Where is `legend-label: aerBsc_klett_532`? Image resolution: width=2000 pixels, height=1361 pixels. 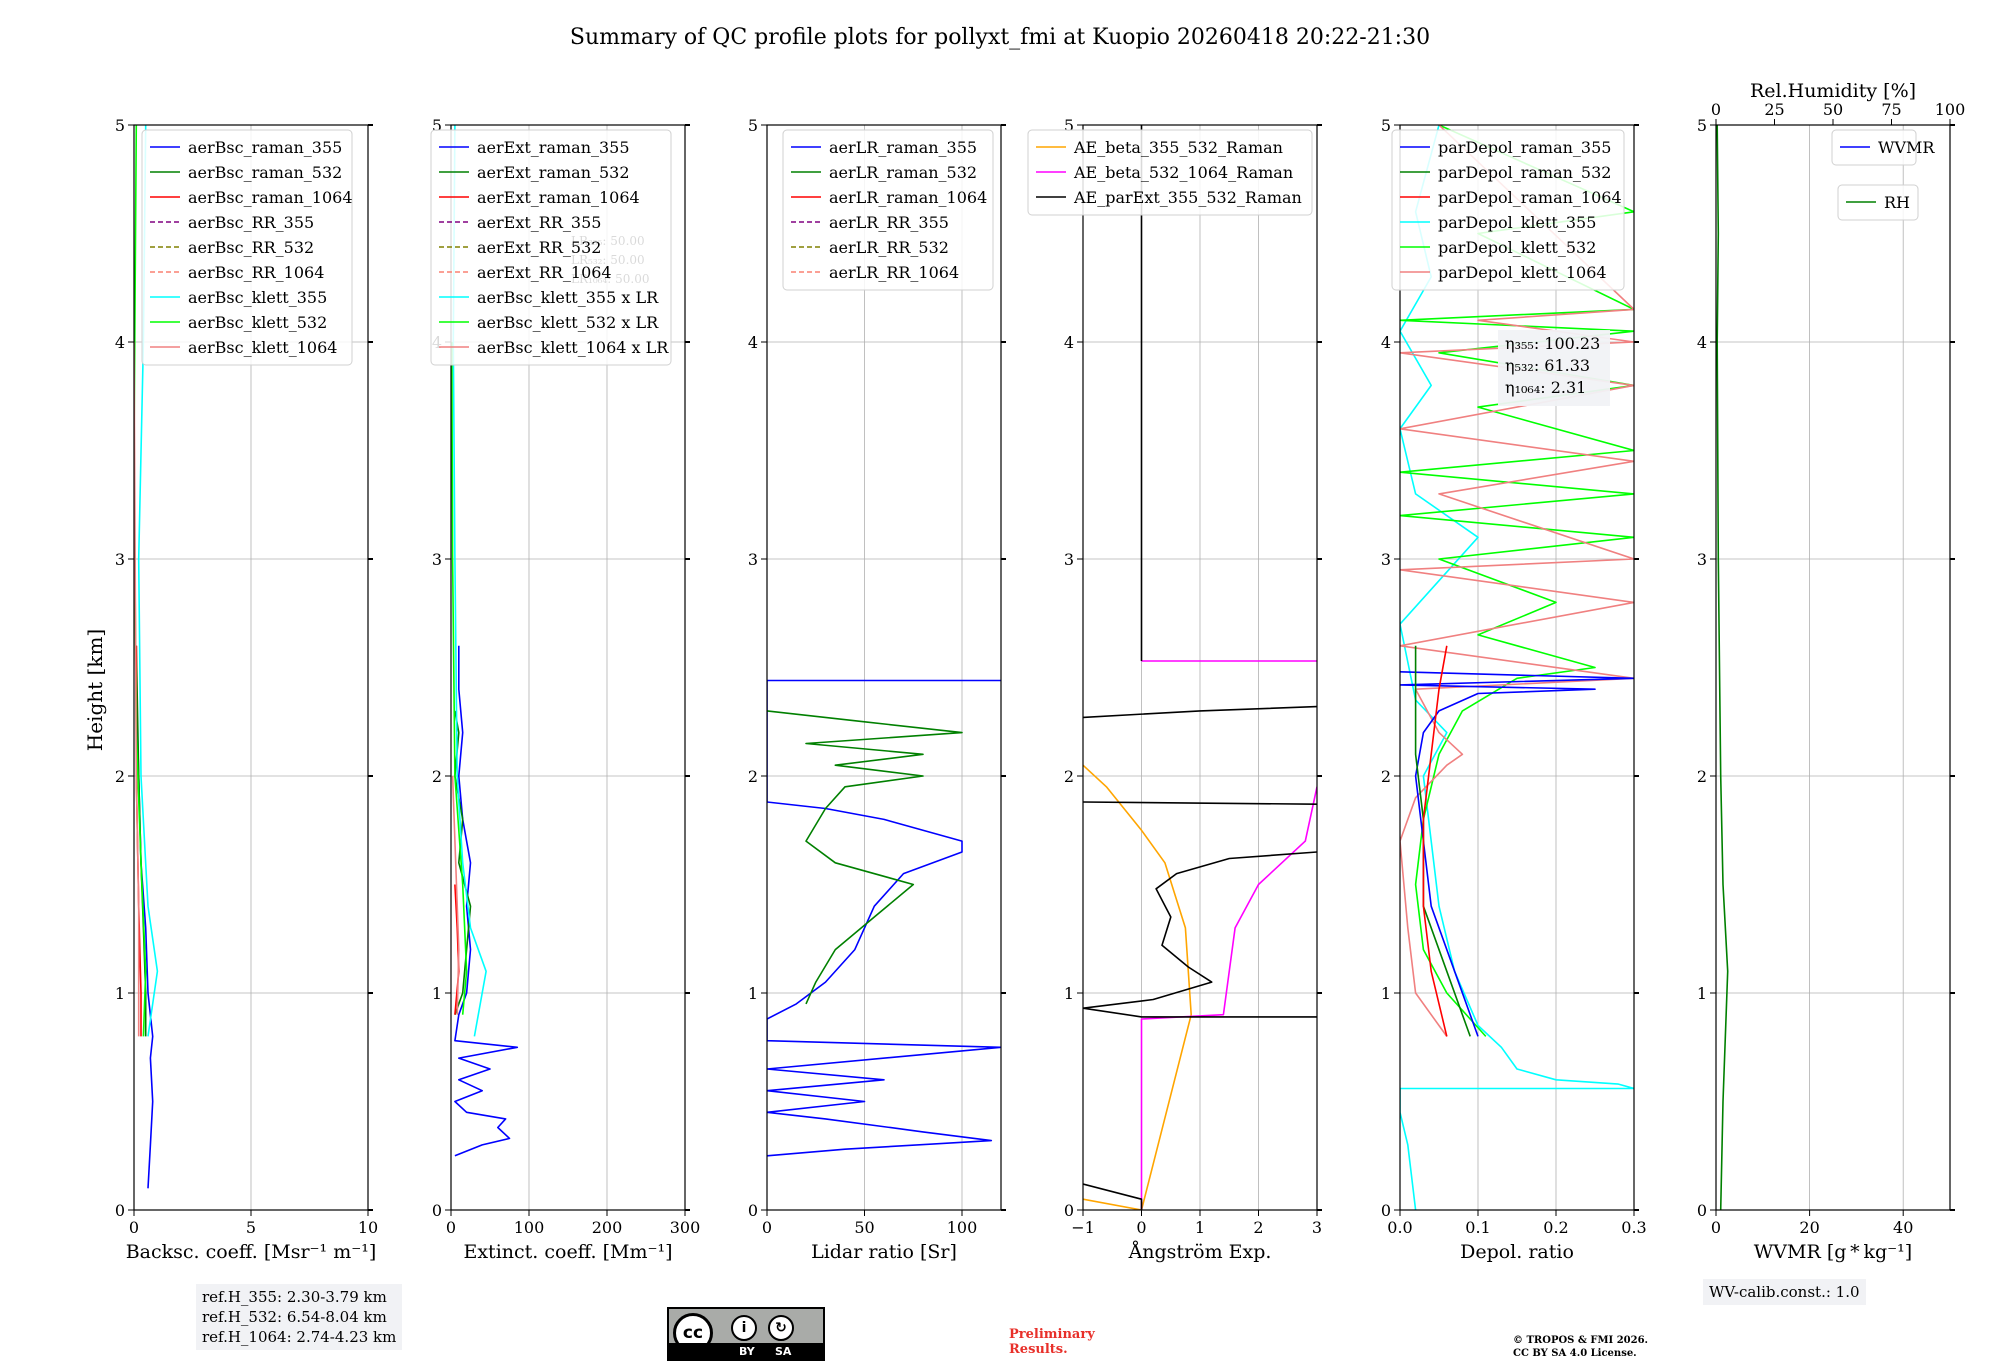
legend-label: aerBsc_klett_532 is located at coordinates (257, 322).